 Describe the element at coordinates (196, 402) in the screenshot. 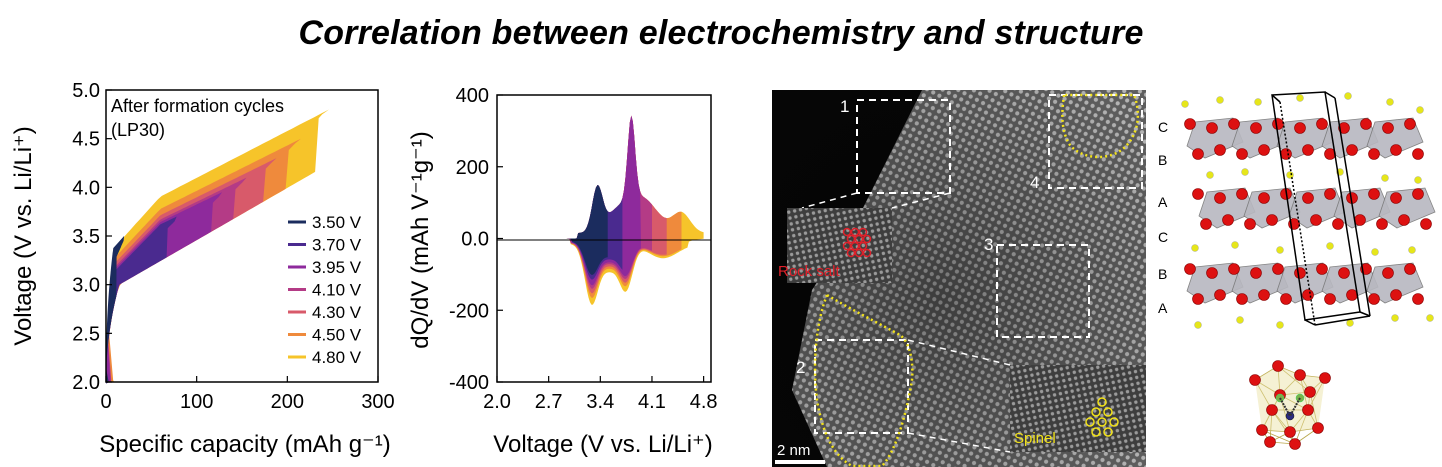

I see `x-tick-label: 100` at that location.